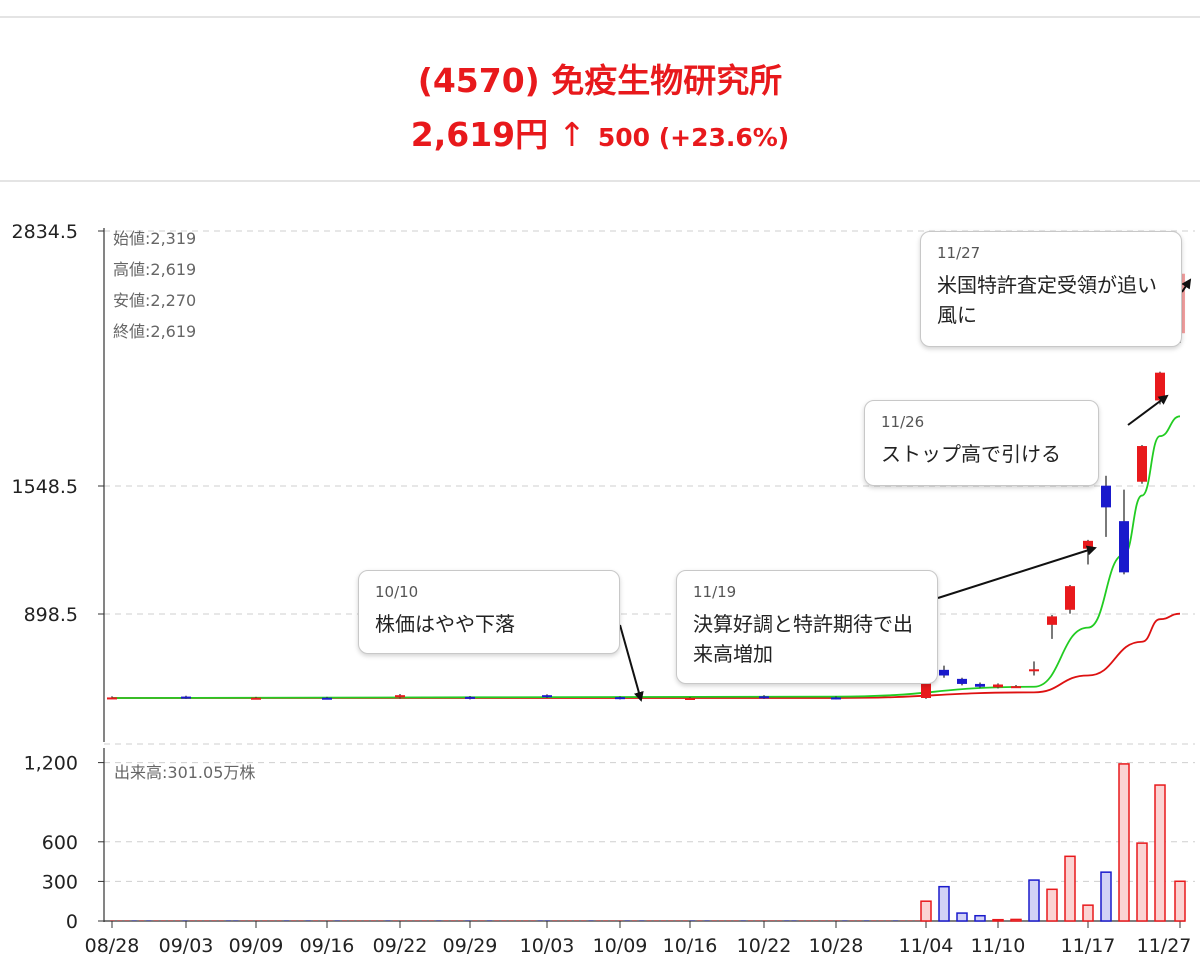 The image size is (1200, 976). I want to click on up-arrow-icon: ↑, so click(572, 134).